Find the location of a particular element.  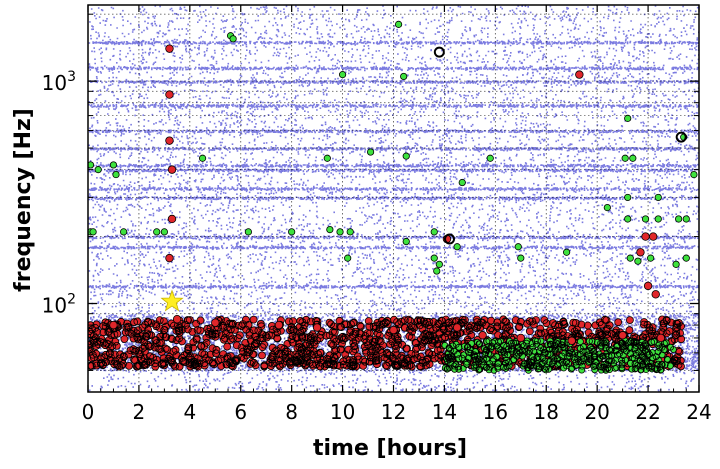

x-tick-label: 10 is located at coordinates (342, 412).